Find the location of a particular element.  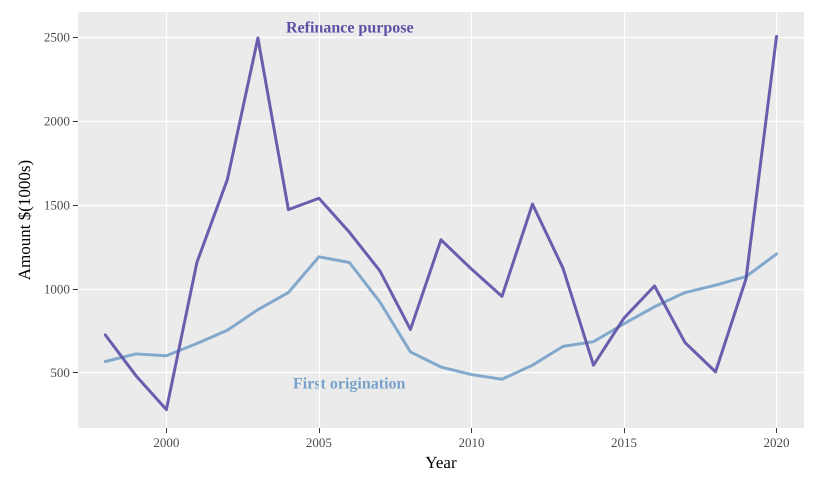

series-label: First origination is located at coordinates (349, 384).